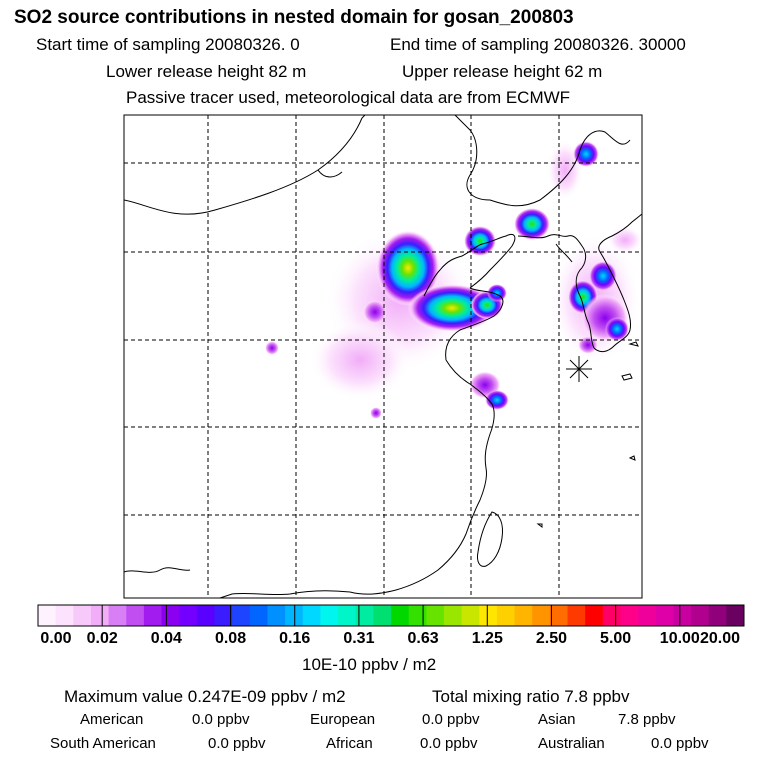 This screenshot has width=768, height=768. What do you see at coordinates (285, 594) in the screenshot?
I see `south-coast` at bounding box center [285, 594].